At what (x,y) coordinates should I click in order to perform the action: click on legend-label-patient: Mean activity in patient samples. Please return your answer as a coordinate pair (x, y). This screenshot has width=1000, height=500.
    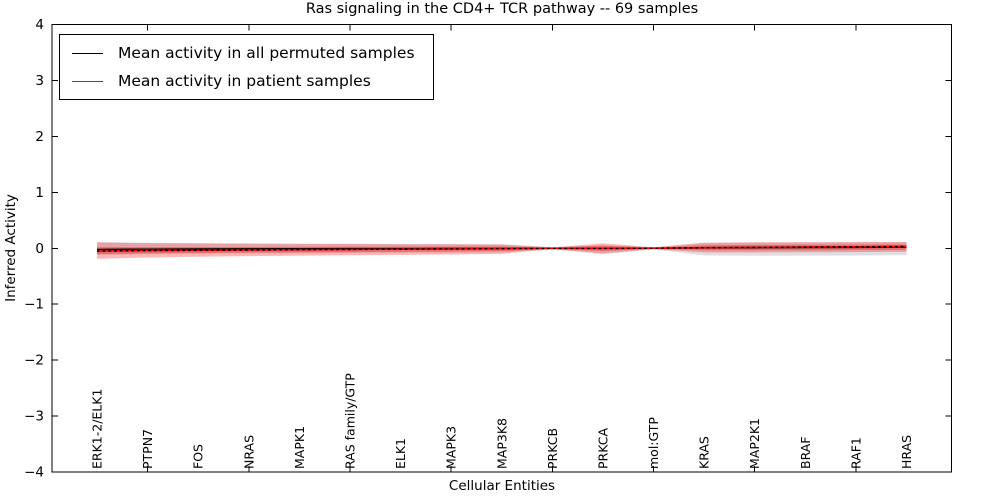
    Looking at the image, I should click on (244, 81).